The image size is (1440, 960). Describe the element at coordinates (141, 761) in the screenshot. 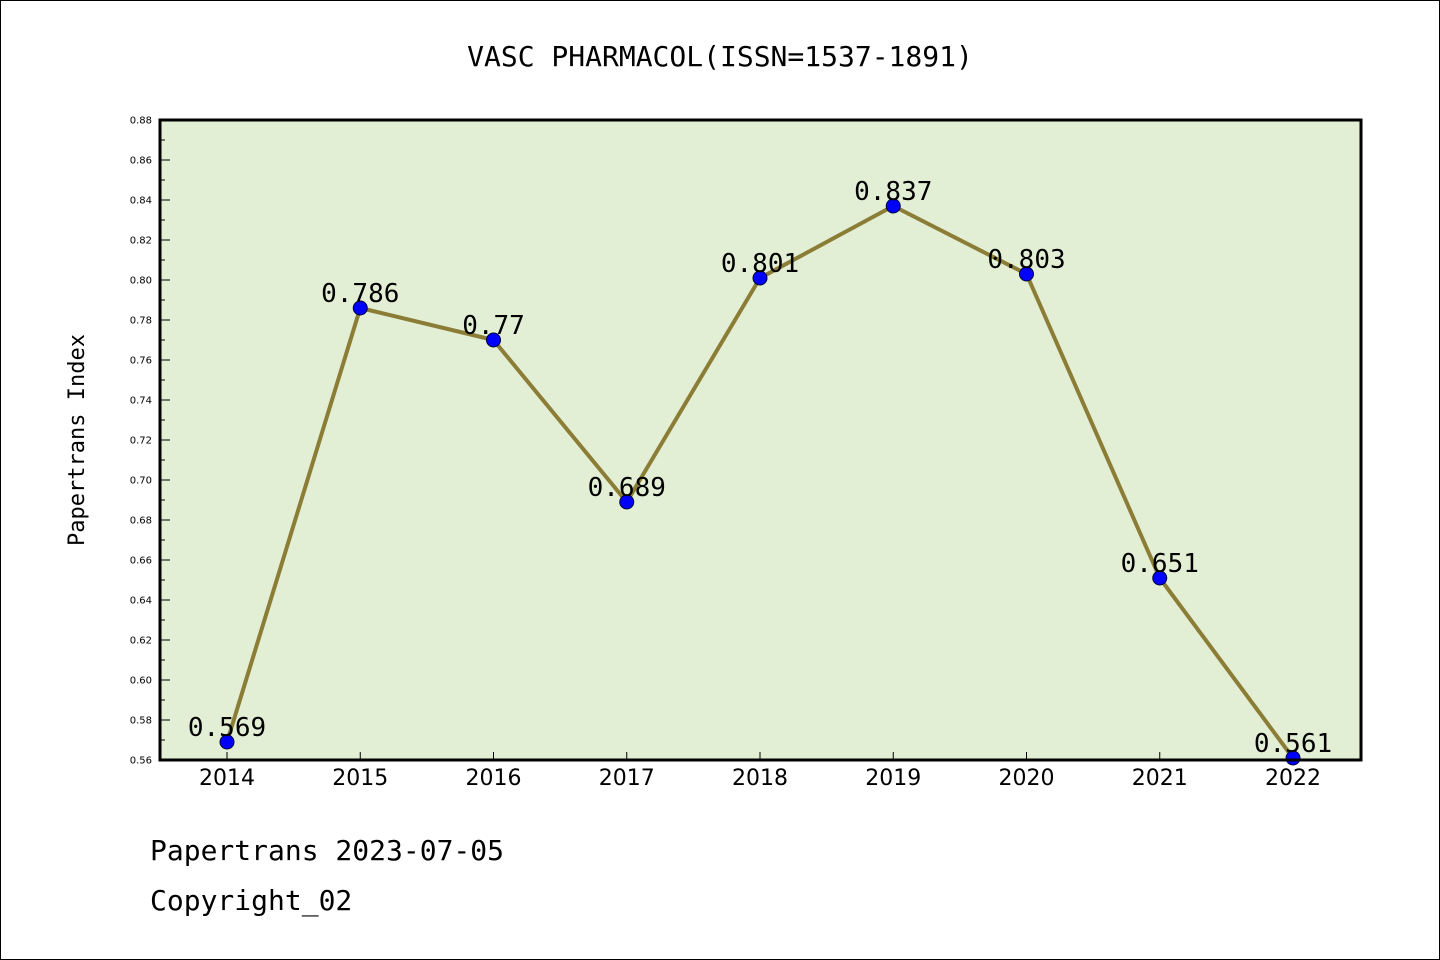

I see `y-tick-label: 0.56` at that location.